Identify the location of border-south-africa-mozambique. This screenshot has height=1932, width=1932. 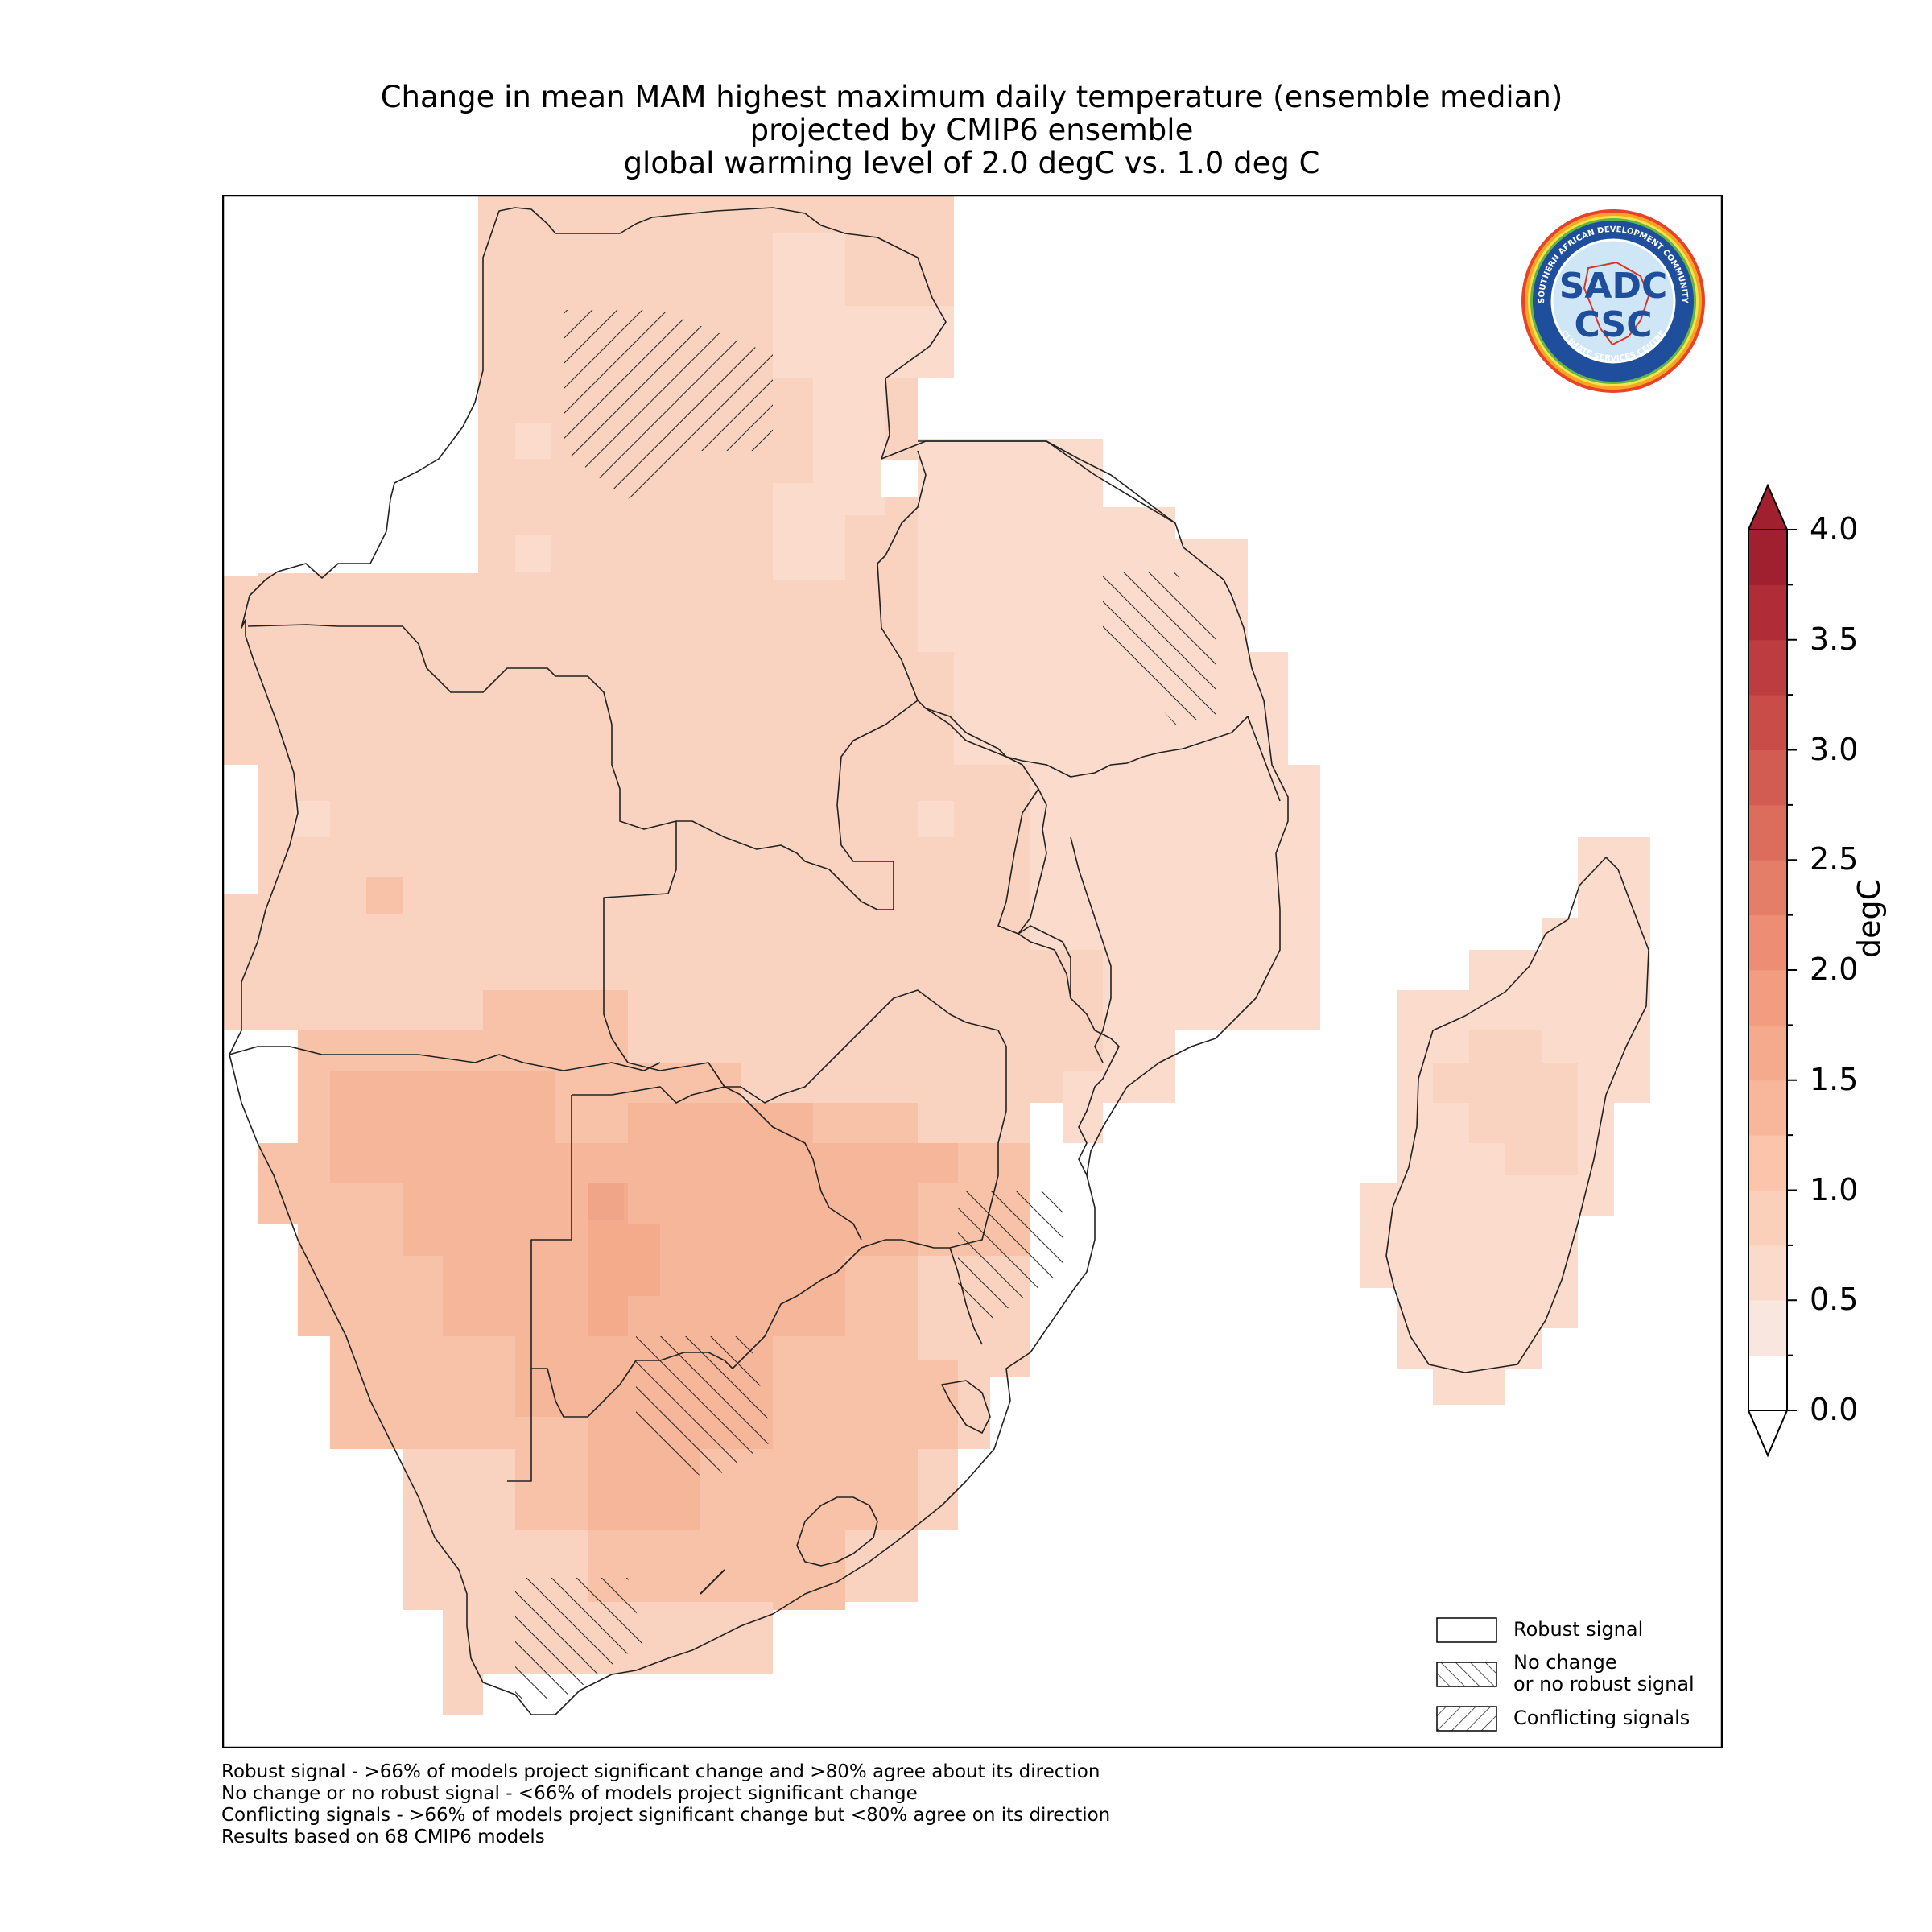
(966, 1296).